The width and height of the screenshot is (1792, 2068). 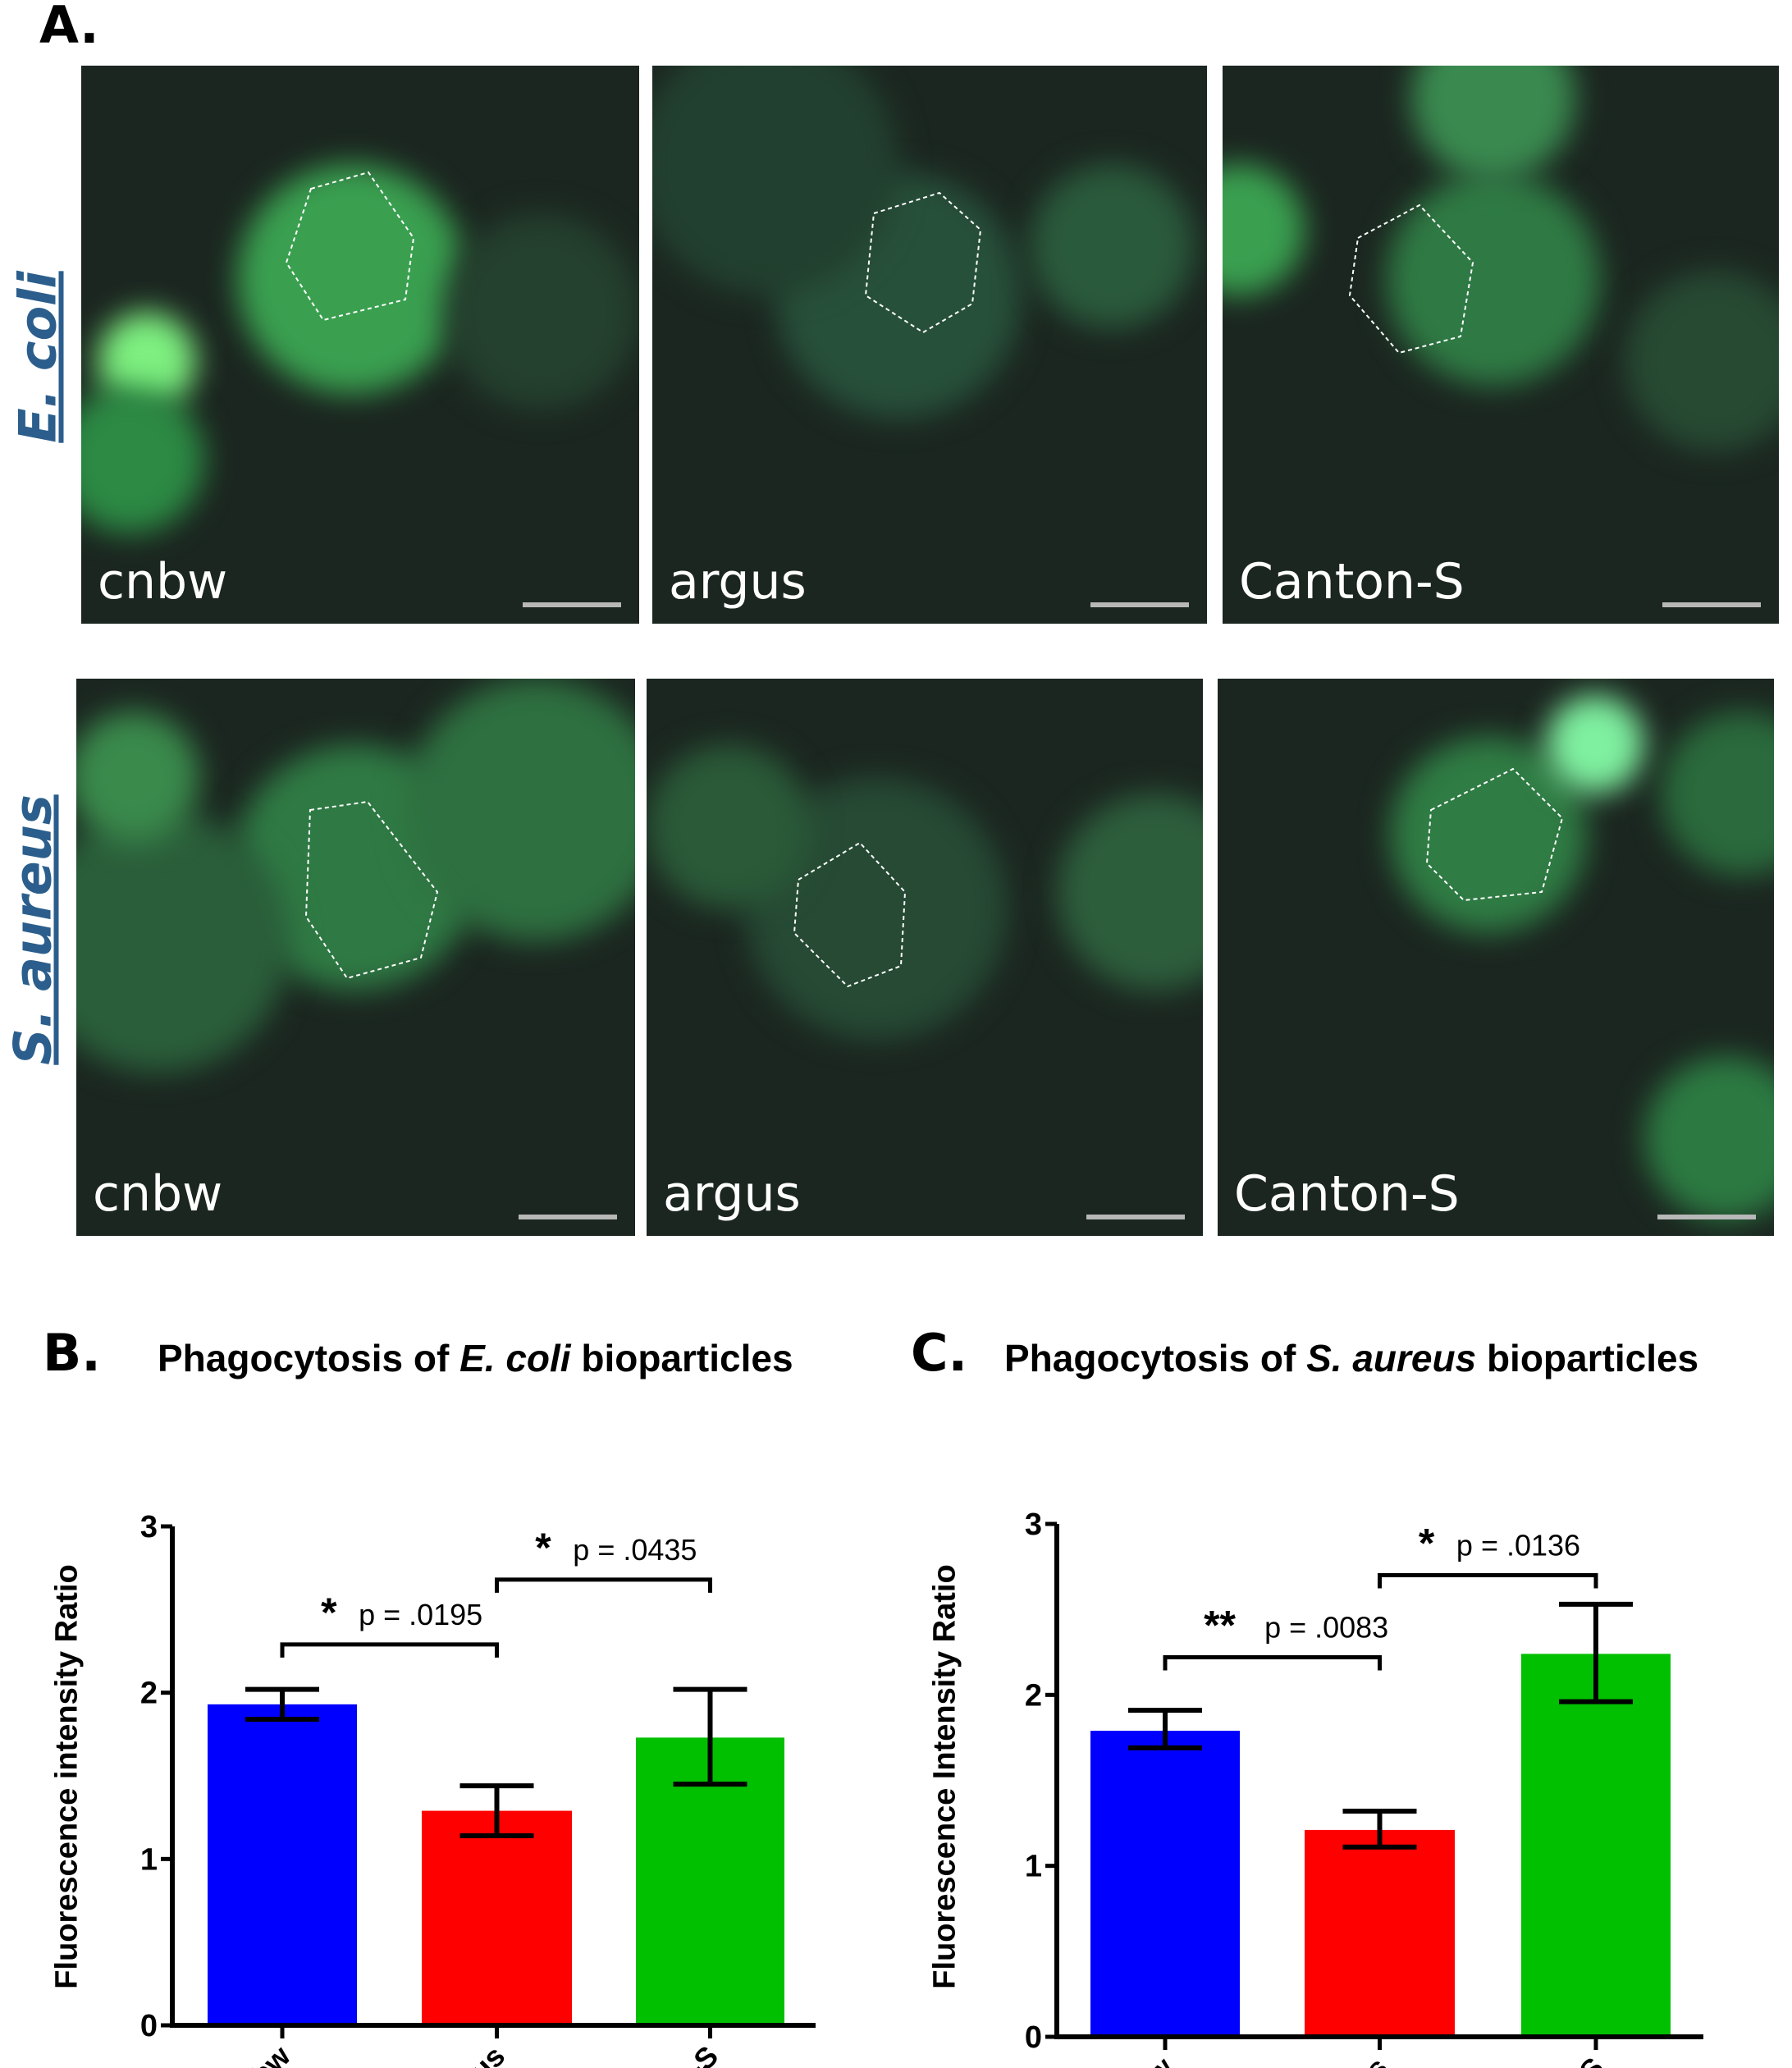 What do you see at coordinates (1220, 1626) in the screenshot?
I see `significance-stars: **` at bounding box center [1220, 1626].